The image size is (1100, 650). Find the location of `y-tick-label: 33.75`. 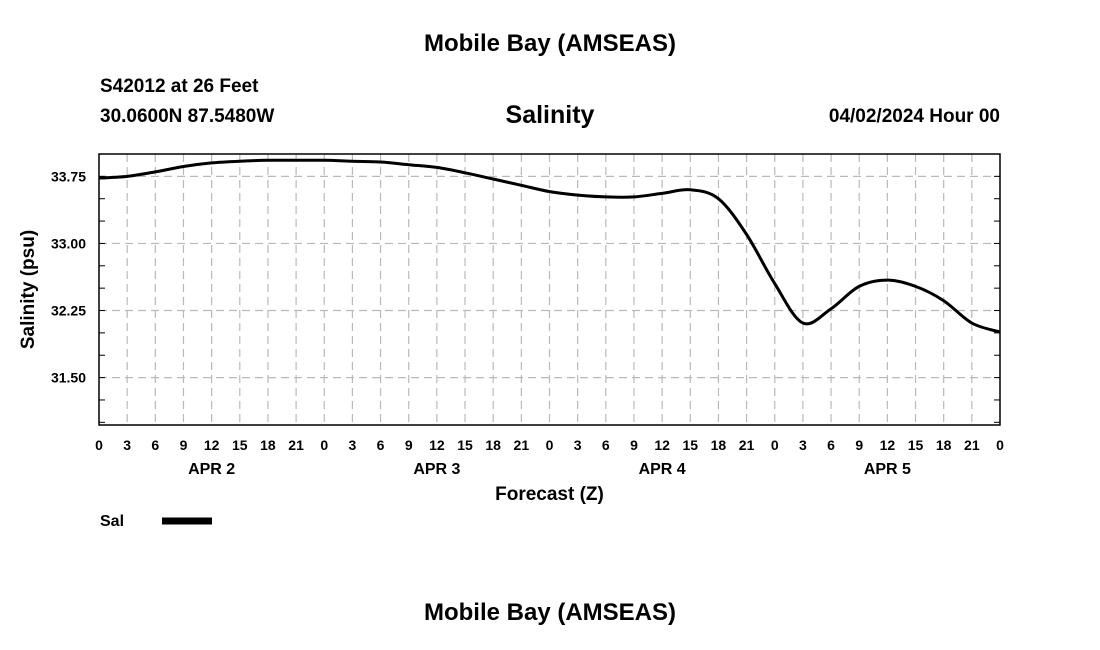

y-tick-label: 33.75 is located at coordinates (68, 176).